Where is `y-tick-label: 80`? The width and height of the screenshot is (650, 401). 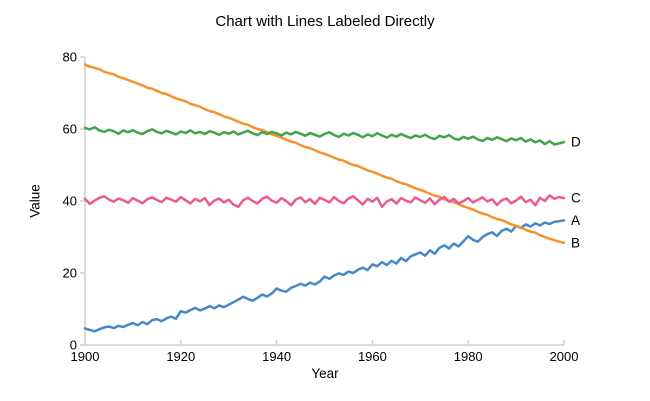
y-tick-label: 80 is located at coordinates (70, 57).